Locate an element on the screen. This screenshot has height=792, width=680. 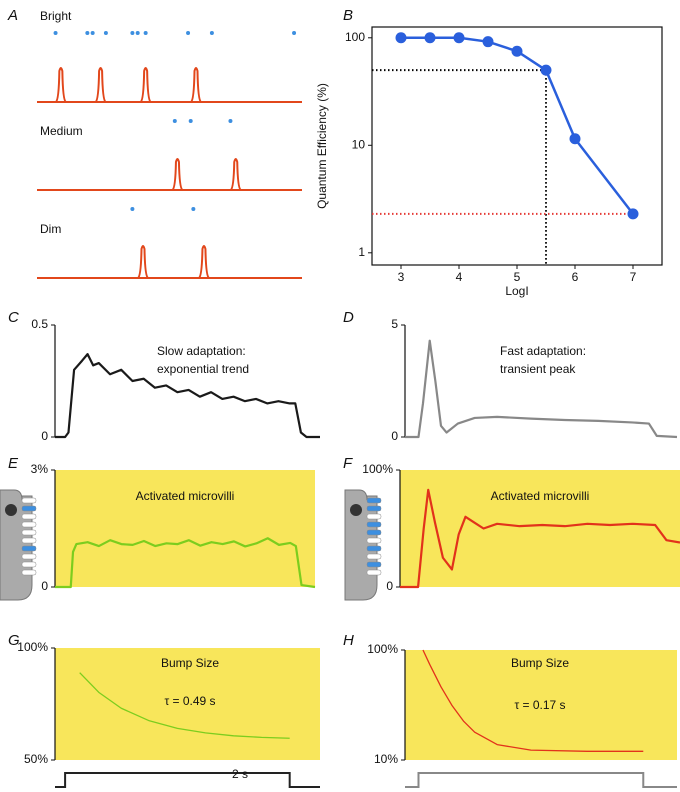
y-tick-label: 5 is located at coordinates (394, 324).